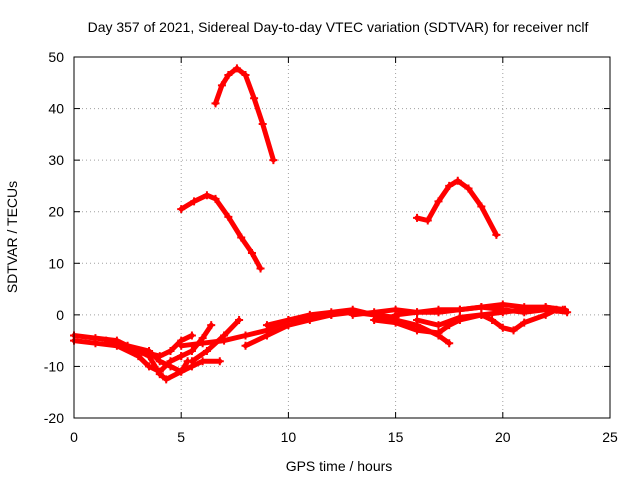 The image size is (640, 480). Describe the element at coordinates (503, 437) in the screenshot. I see `x-tick-label: 20` at that location.